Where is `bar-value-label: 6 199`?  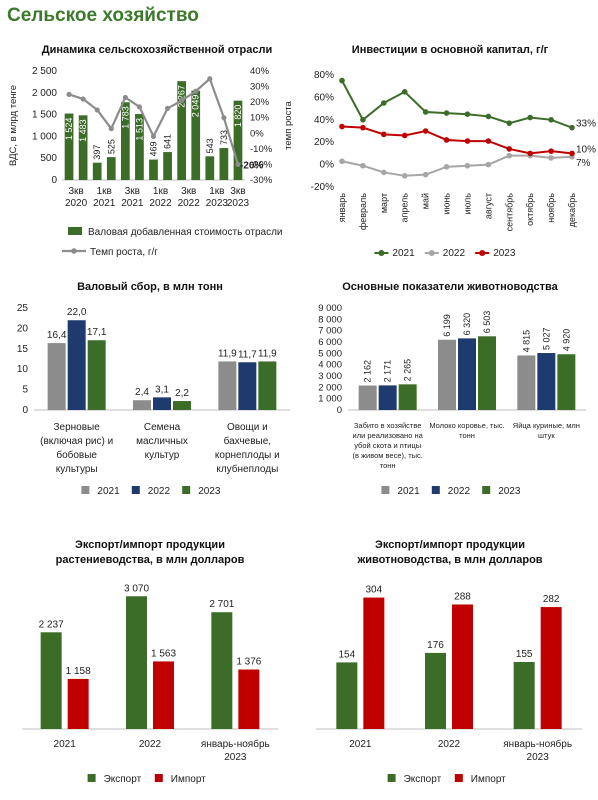
bar-value-label: 6 199 is located at coordinates (447, 325).